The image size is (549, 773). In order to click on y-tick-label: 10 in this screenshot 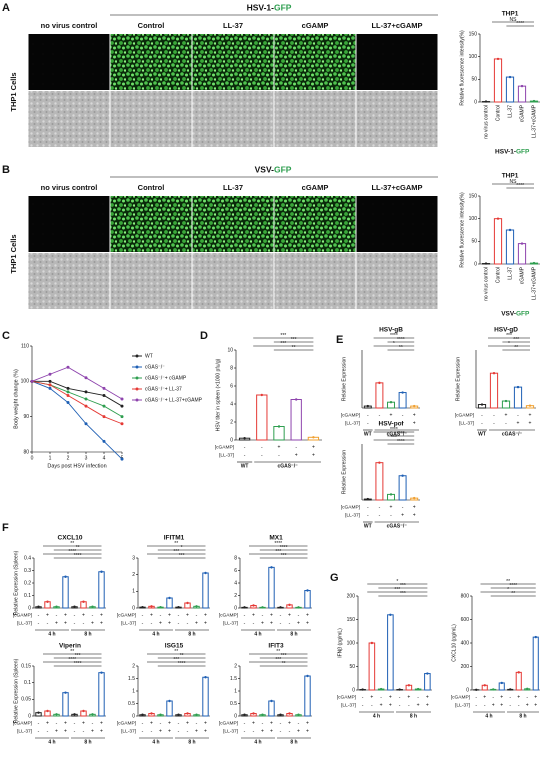, I will do `click(230, 350)`.